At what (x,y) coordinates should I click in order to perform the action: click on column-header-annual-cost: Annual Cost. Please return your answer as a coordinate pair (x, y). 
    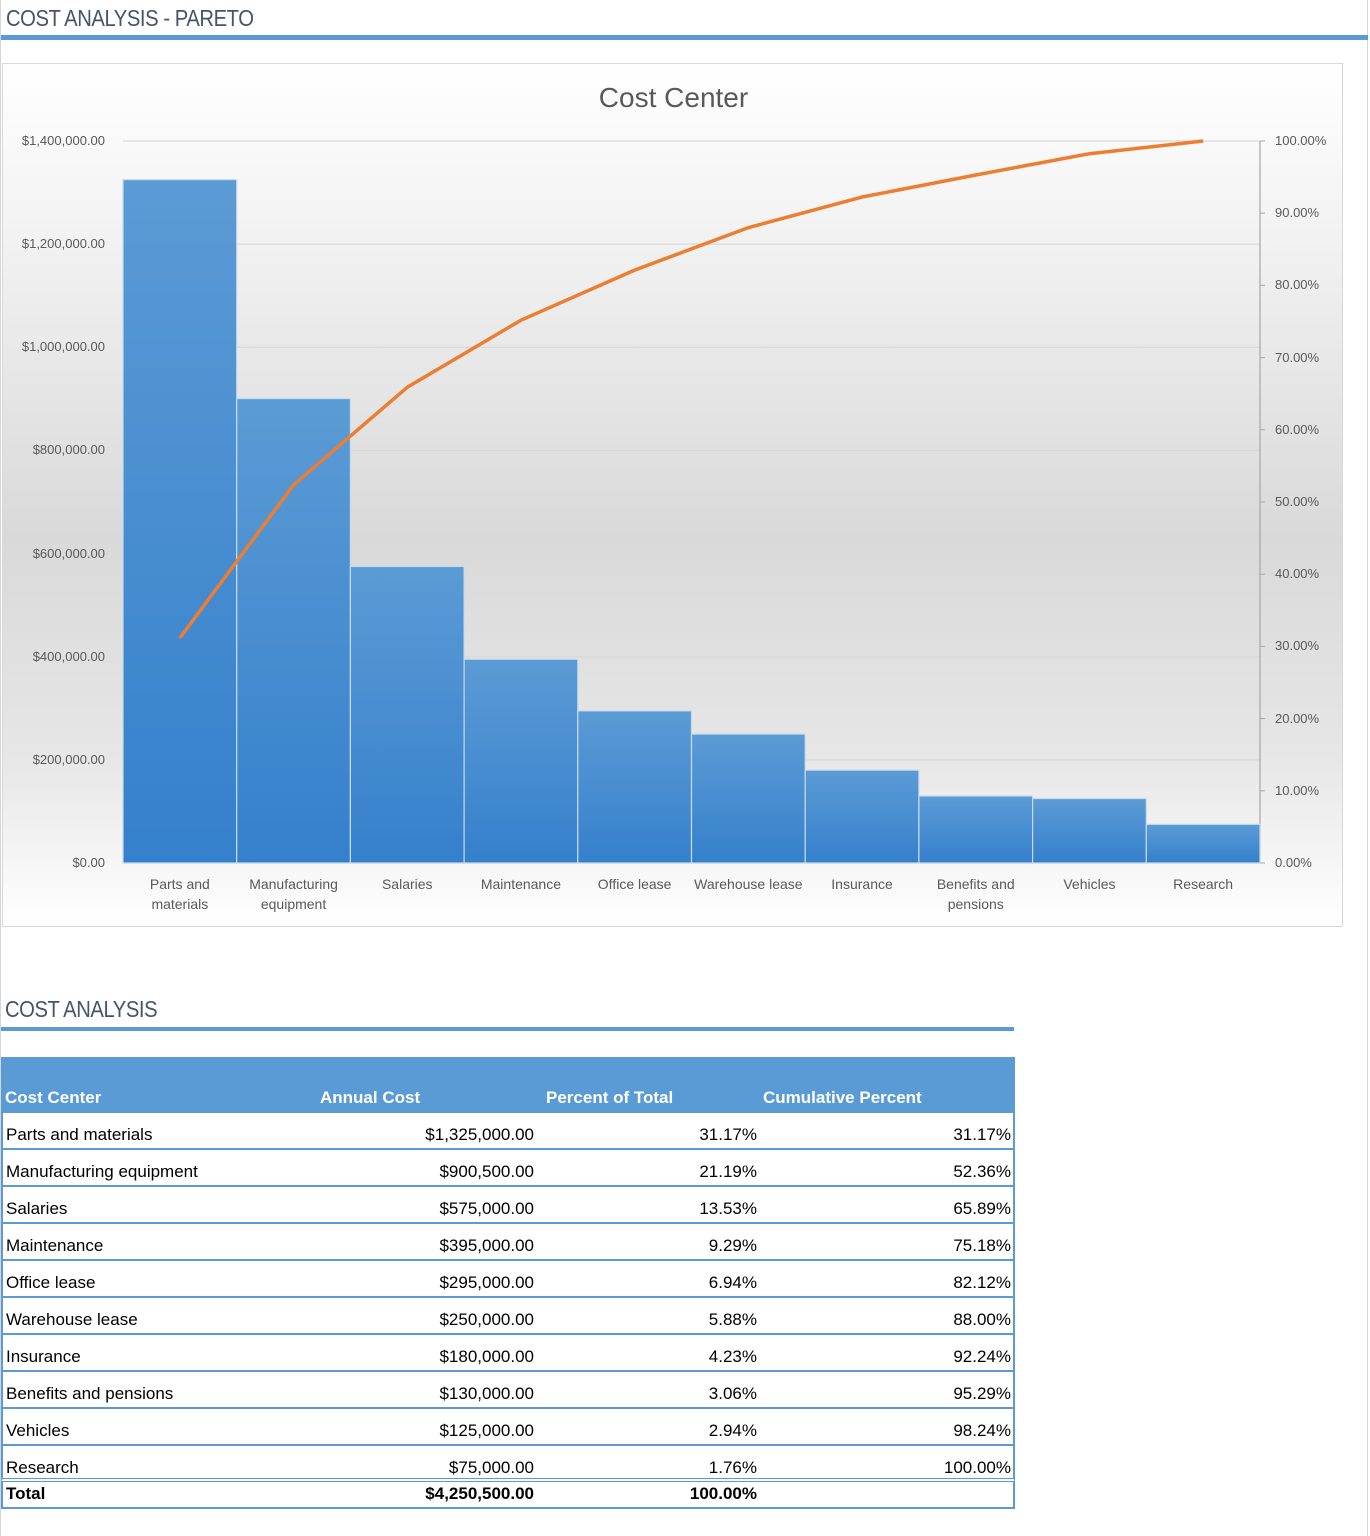
    Looking at the image, I should click on (370, 1097).